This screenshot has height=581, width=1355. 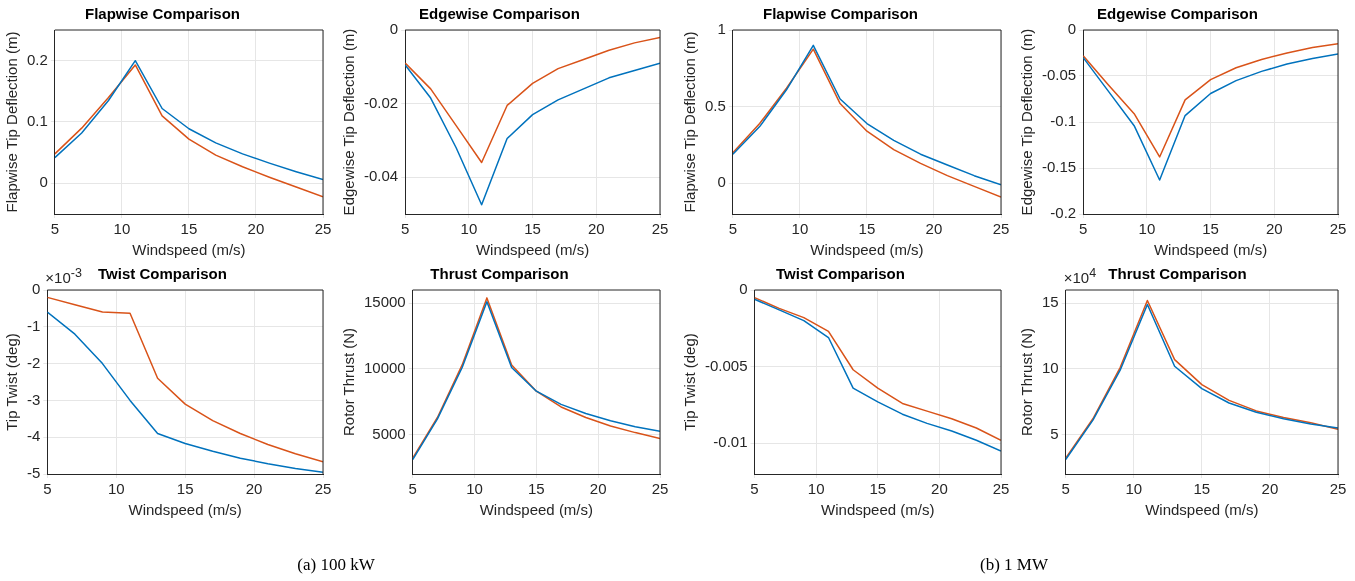 What do you see at coordinates (33, 399) in the screenshot?
I see `y-tick-label: -3` at bounding box center [33, 399].